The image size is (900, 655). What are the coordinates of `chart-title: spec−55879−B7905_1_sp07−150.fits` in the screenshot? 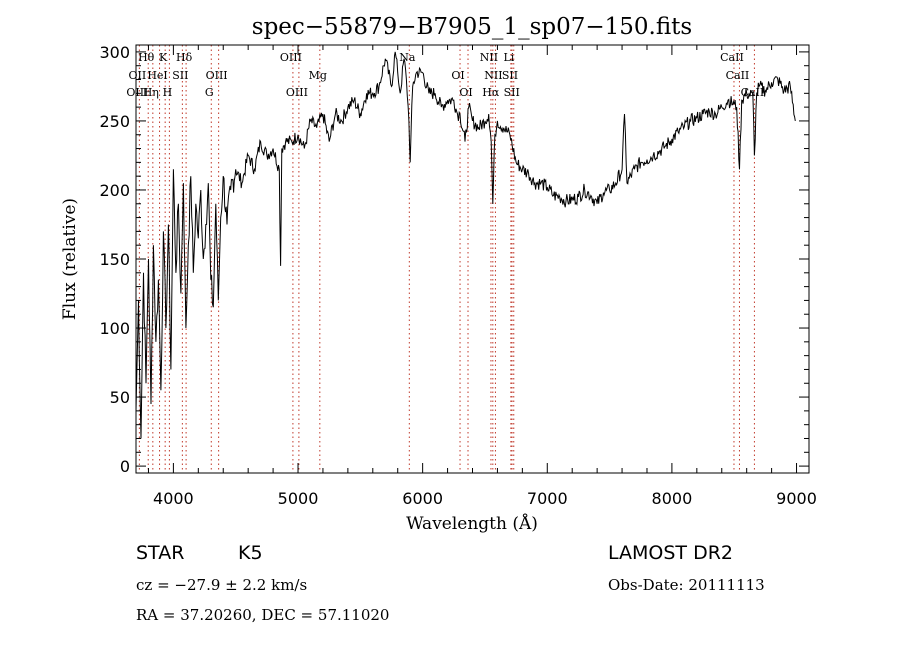 It's located at (472, 27).